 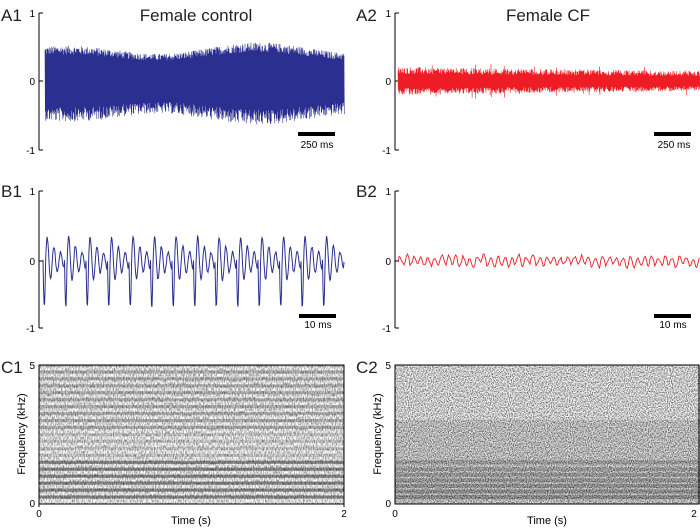 I want to click on panel-a2: 1 0 -1 250 ms, so click(x=541, y=83).